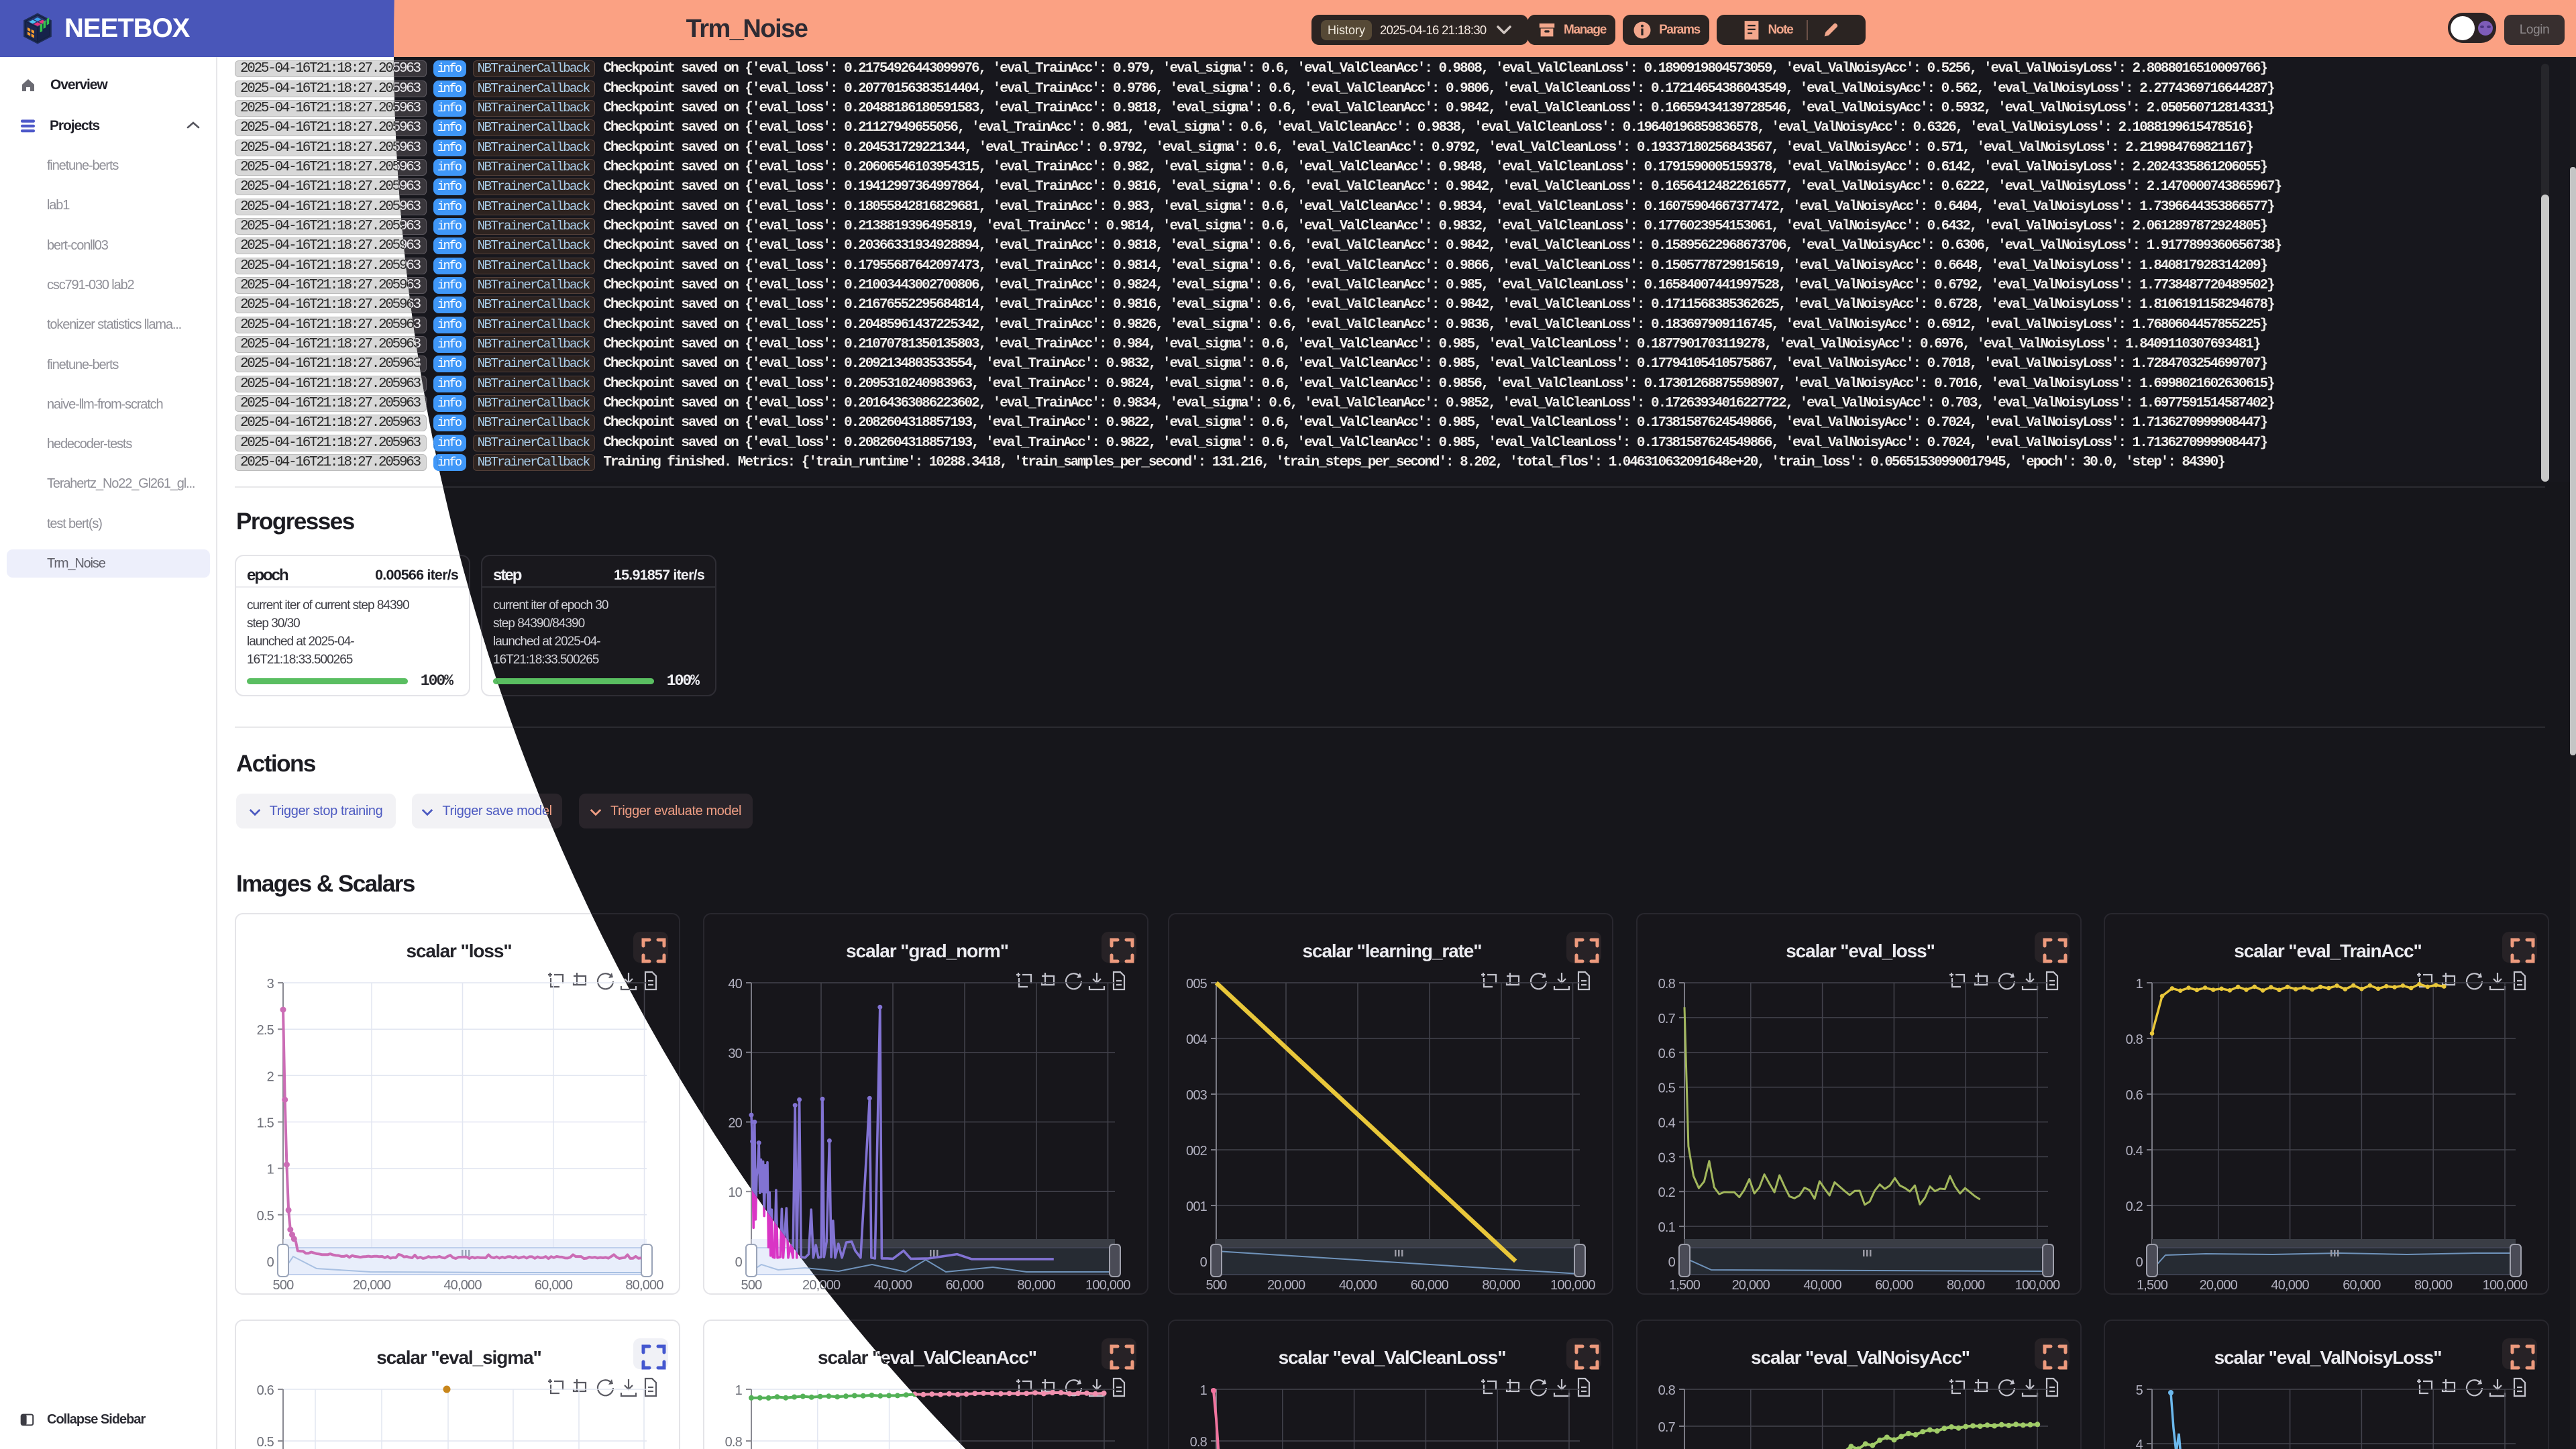  Describe the element at coordinates (2139, 1390) in the screenshot. I see `svg-text: 5` at that location.